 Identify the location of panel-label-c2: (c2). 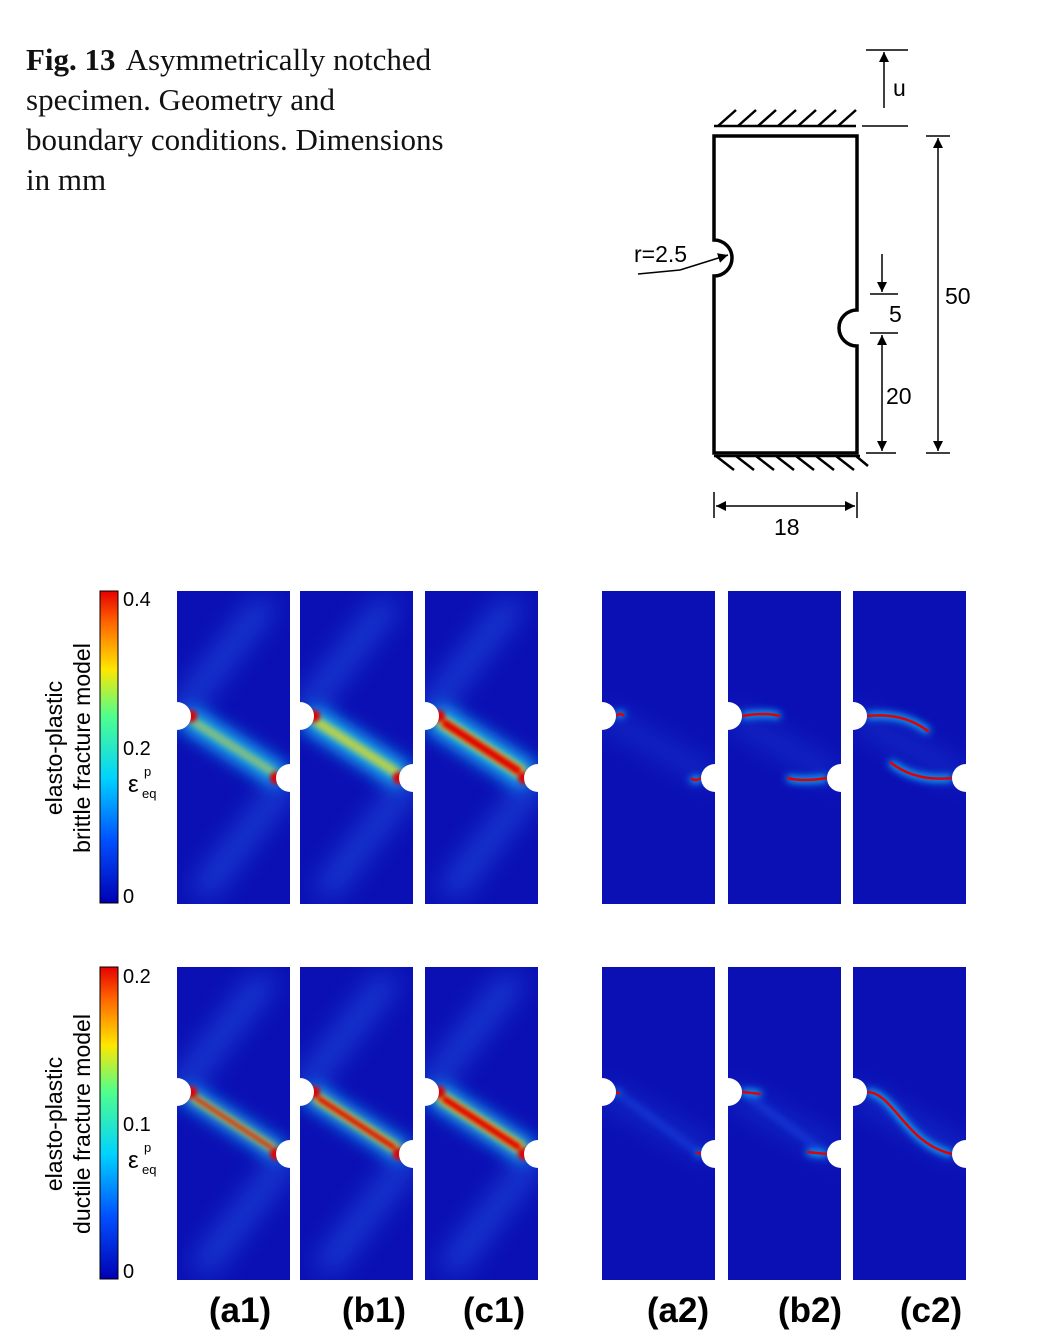
(931, 1310).